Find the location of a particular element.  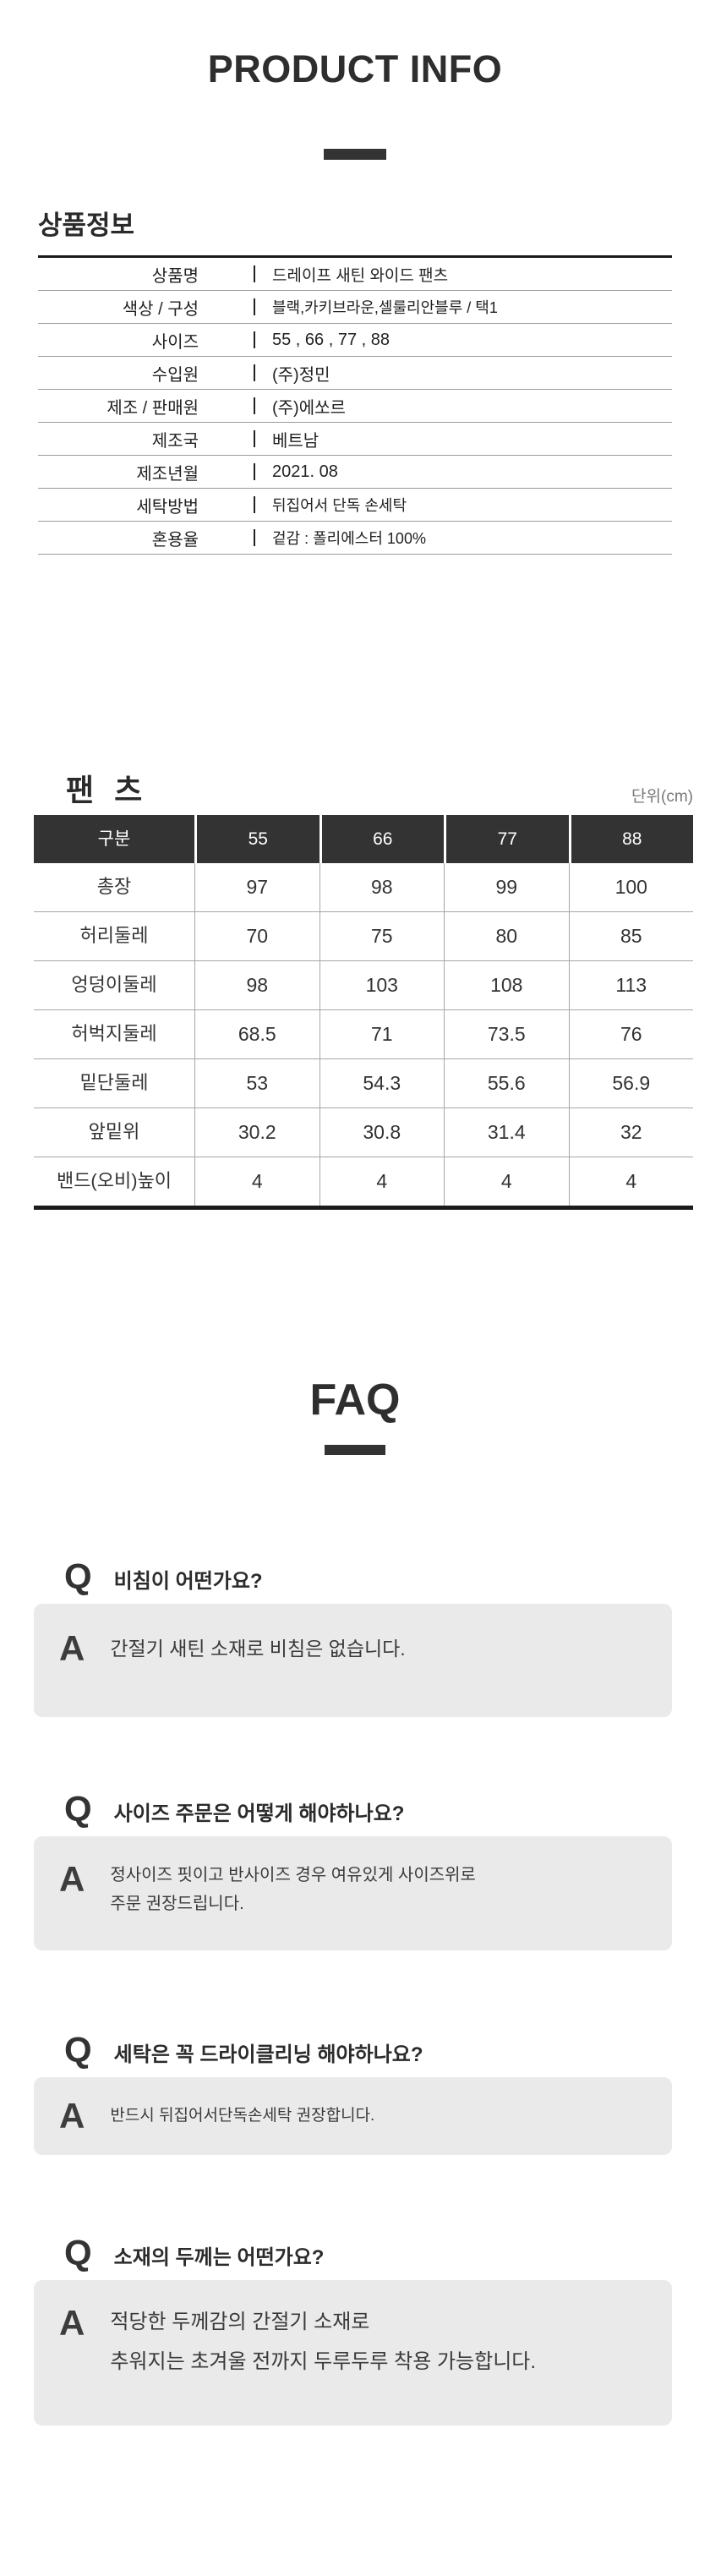

row-label: 세탁방법 is located at coordinates (167, 507).